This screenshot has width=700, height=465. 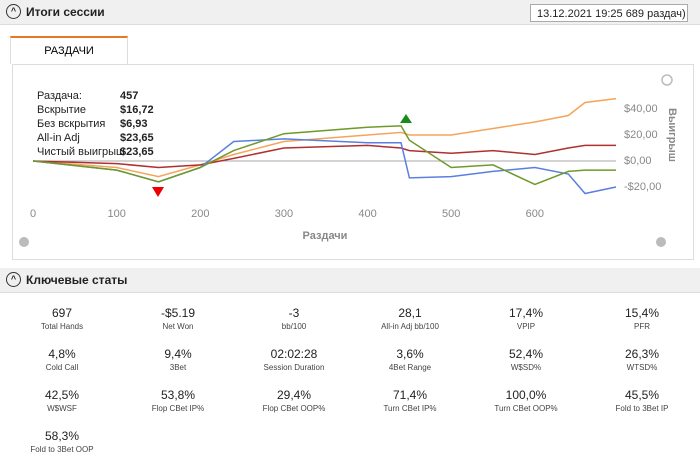 I want to click on stat: 3,6% 4Bet Range, so click(x=410, y=359).